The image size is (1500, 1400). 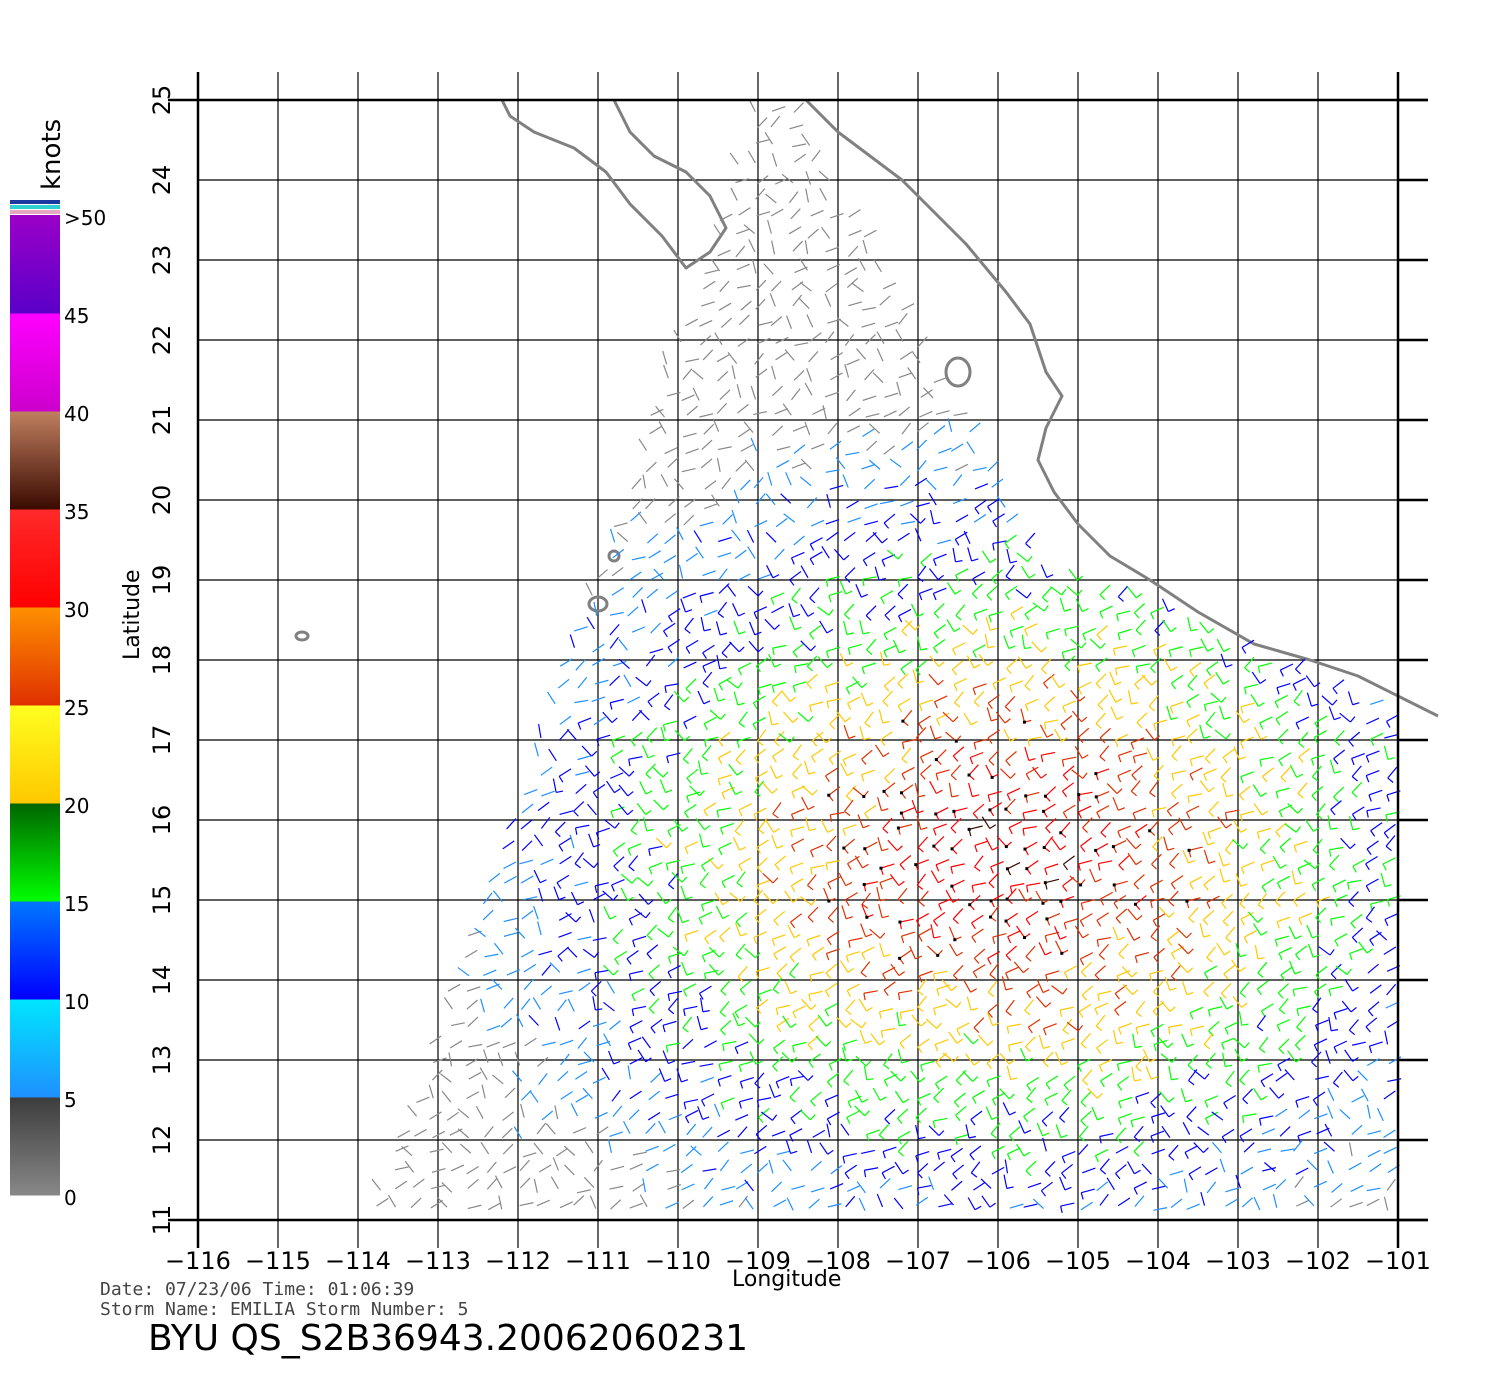 What do you see at coordinates (35, 1146) in the screenshot?
I see `colorbar-segment` at bounding box center [35, 1146].